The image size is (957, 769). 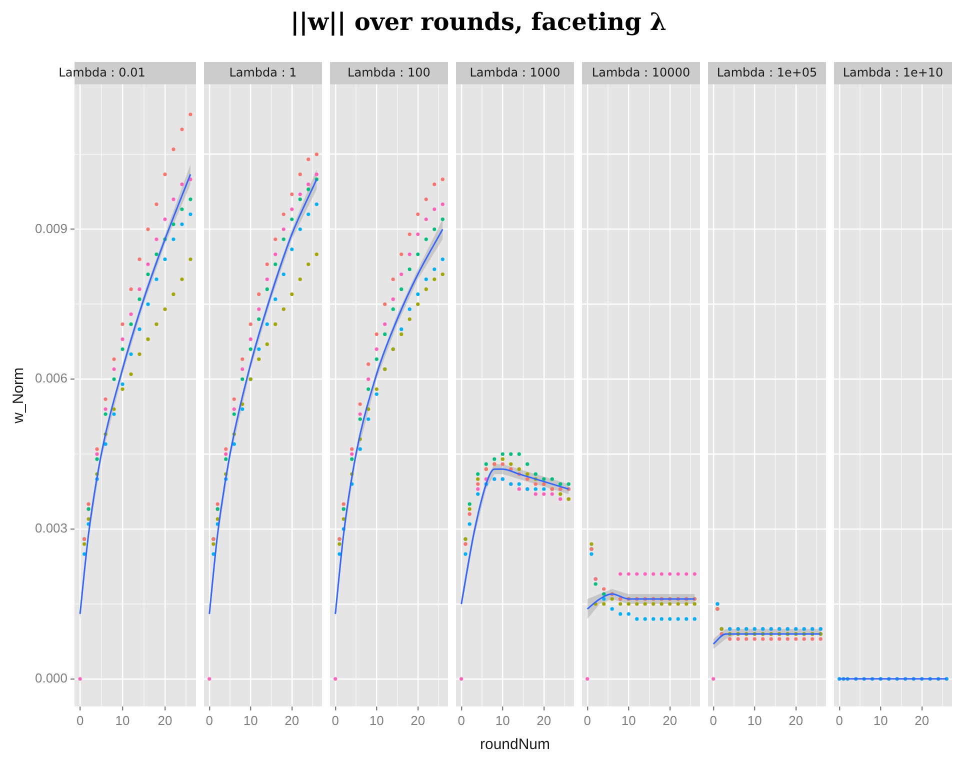 I want to click on chart-title: Lambda : 10000, so click(x=641, y=72).